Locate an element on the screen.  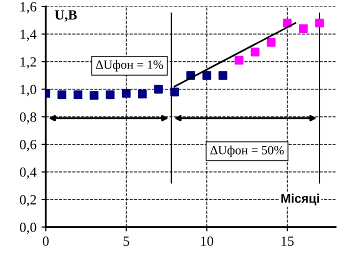
y-tick-label: 0,6 is located at coordinates (28, 146).